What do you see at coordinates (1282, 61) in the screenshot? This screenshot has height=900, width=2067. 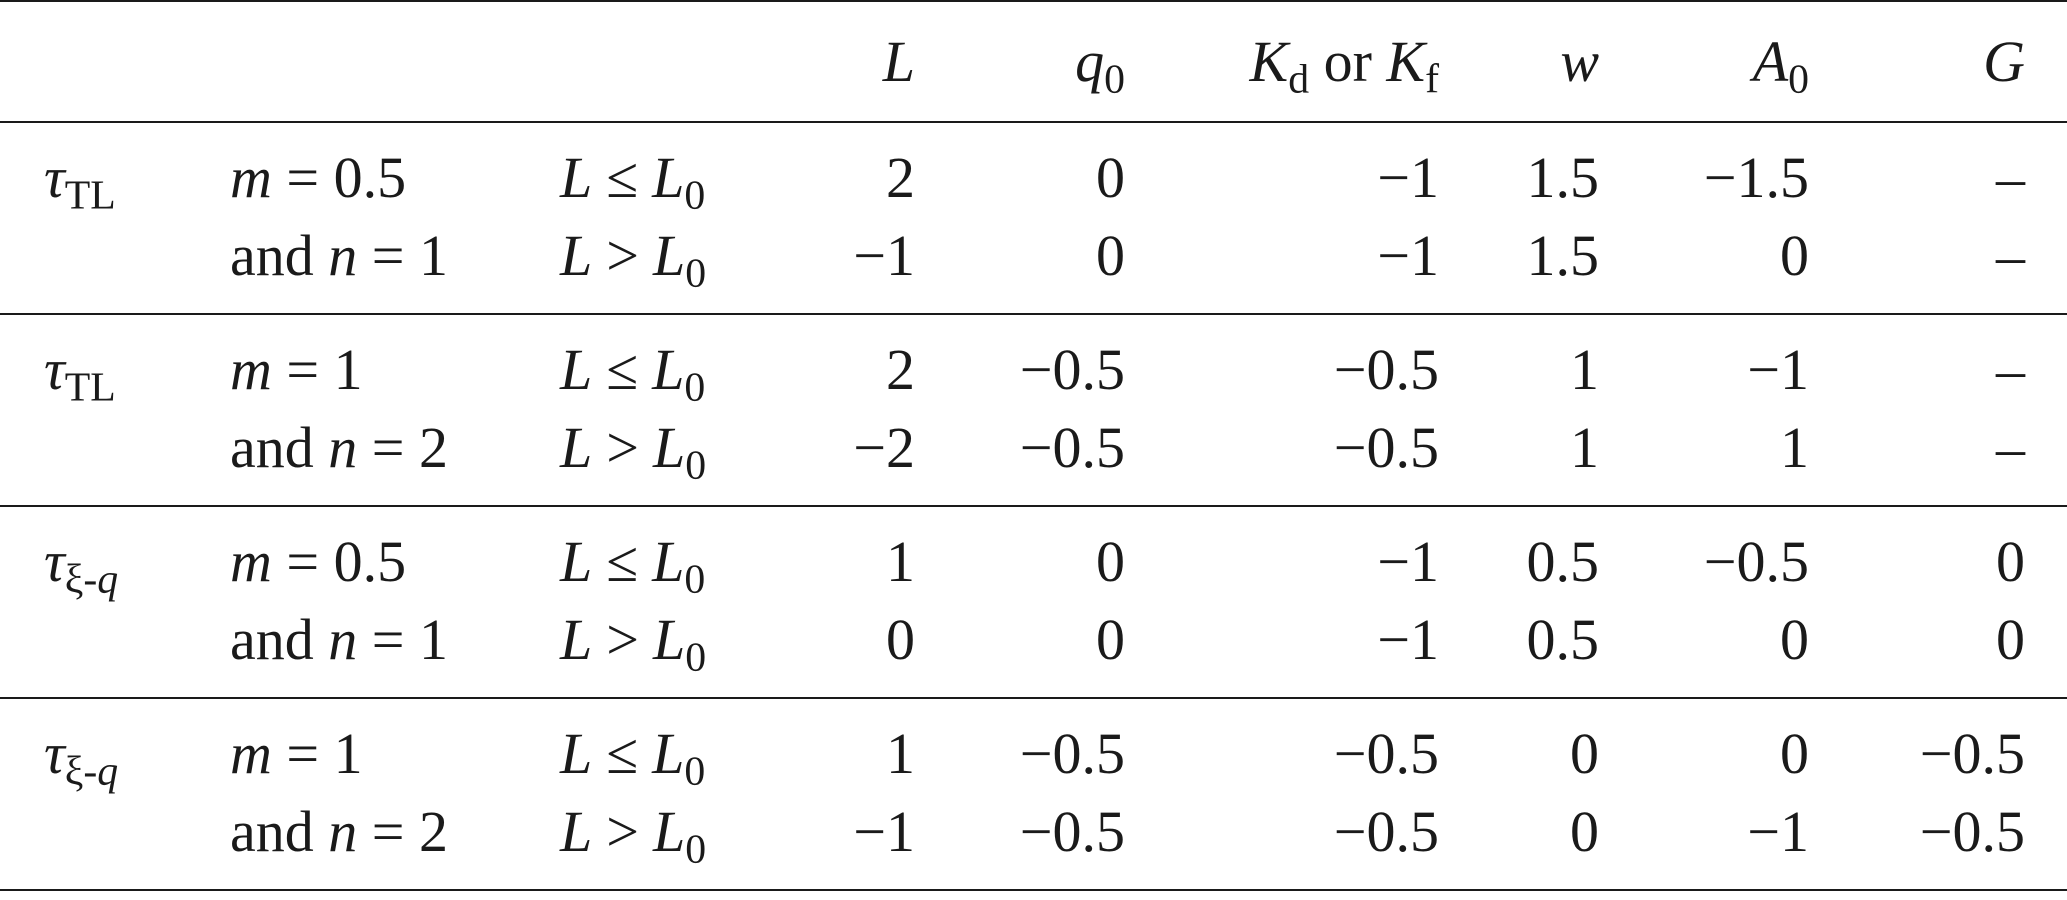 I see `header-K: Kd or Kf` at bounding box center [1282, 61].